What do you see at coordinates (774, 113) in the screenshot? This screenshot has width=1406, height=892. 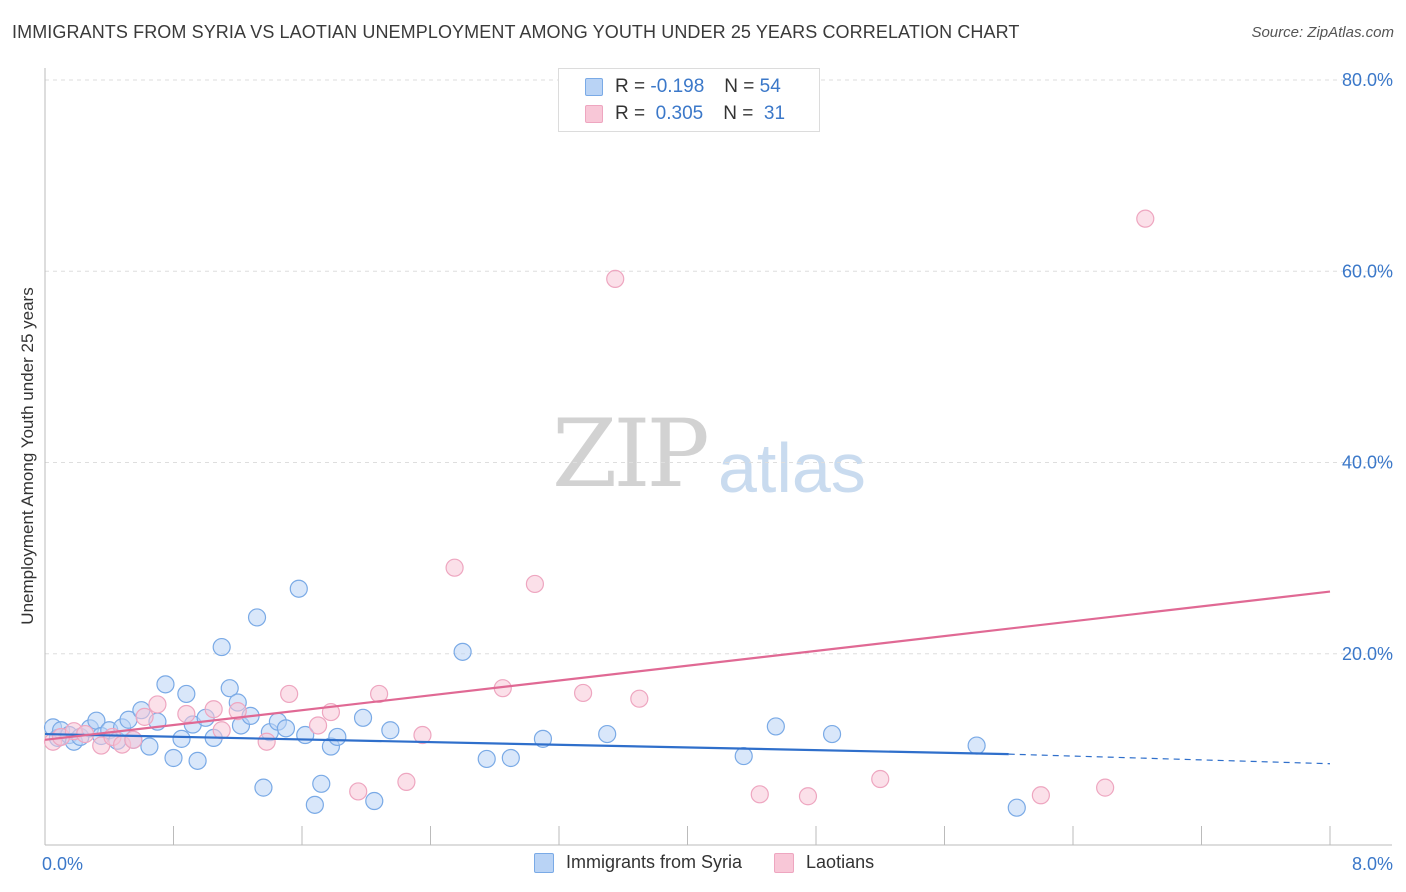 I see `laotians-n-value: 31` at bounding box center [774, 113].